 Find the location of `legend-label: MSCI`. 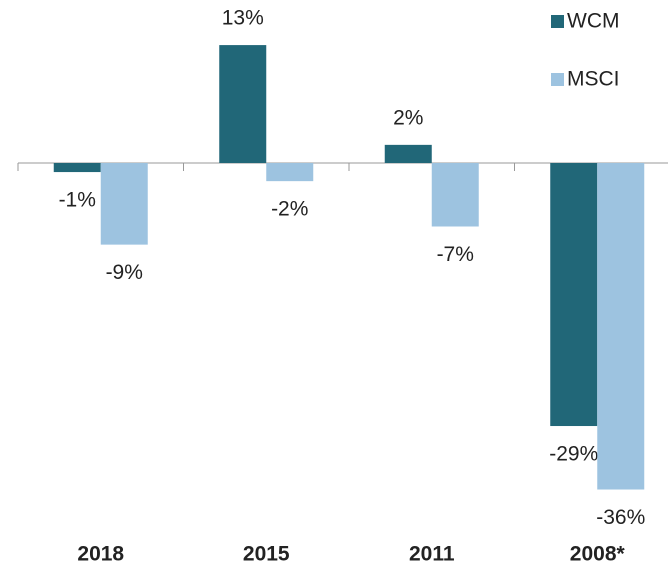

legend-label: MSCI is located at coordinates (593, 79).